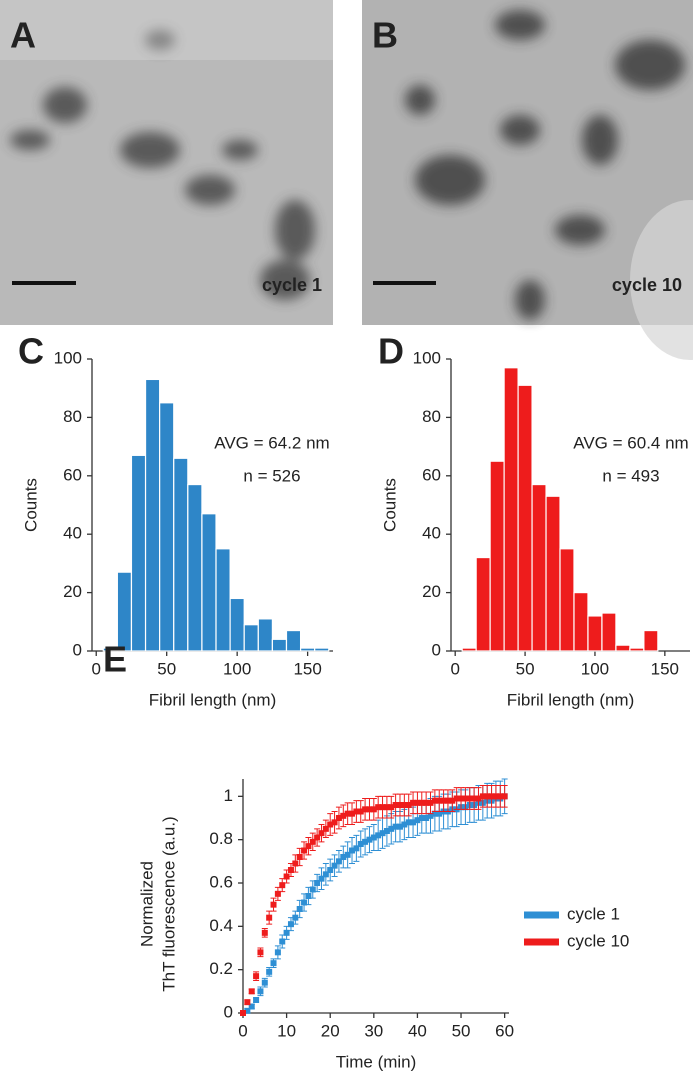  Describe the element at coordinates (417, 1030) in the screenshot. I see `x-tick-label: 40` at that location.